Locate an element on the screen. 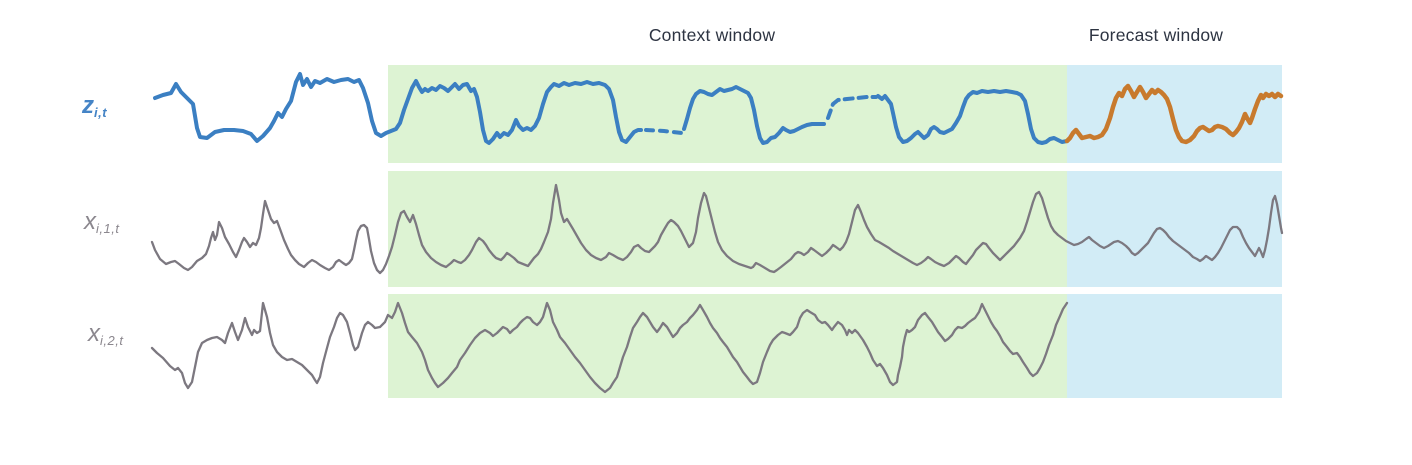 Image resolution: width=1412 pixels, height=465 pixels. covariate-1-label-base: x is located at coordinates (90, 221).